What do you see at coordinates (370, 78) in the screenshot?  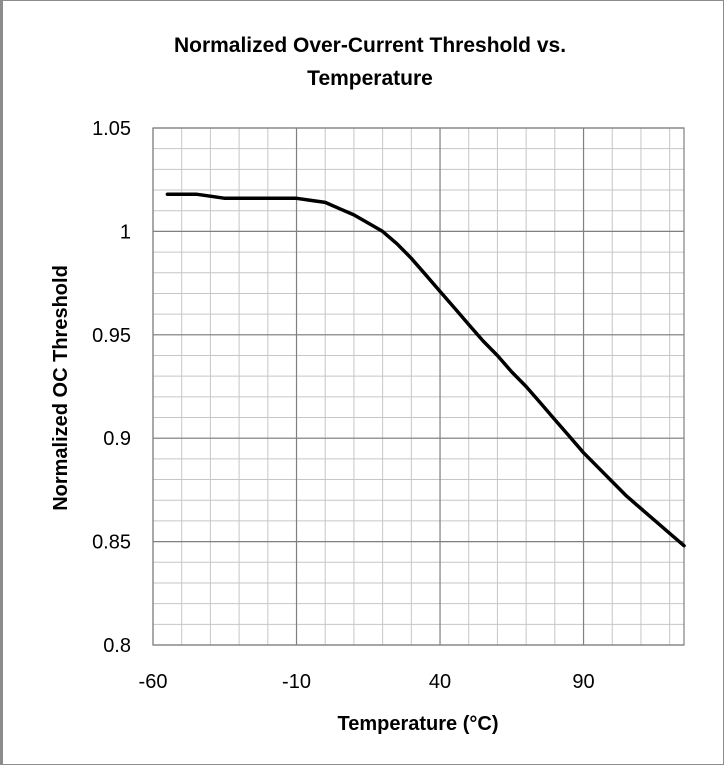 I see `chart-title-line-2: Temperature` at bounding box center [370, 78].